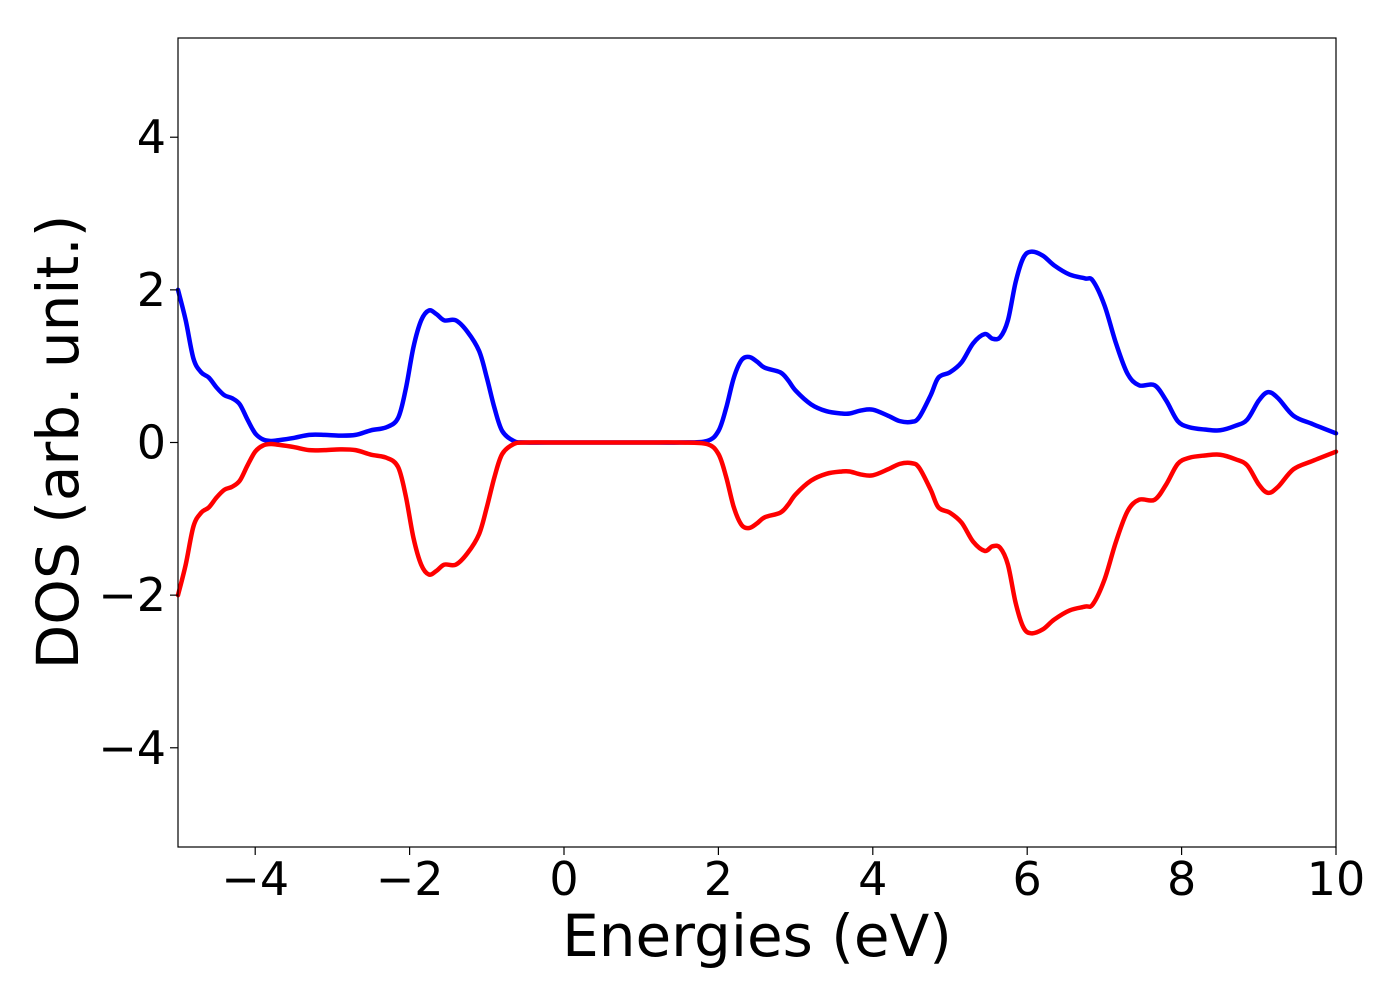 The image size is (1400, 1000). What do you see at coordinates (718, 879) in the screenshot?
I see `x-tick-label: 2` at bounding box center [718, 879].